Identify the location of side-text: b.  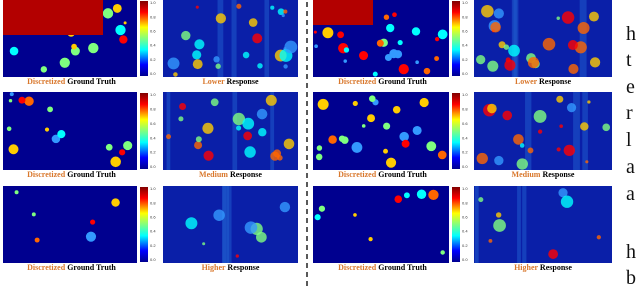
(631, 278).